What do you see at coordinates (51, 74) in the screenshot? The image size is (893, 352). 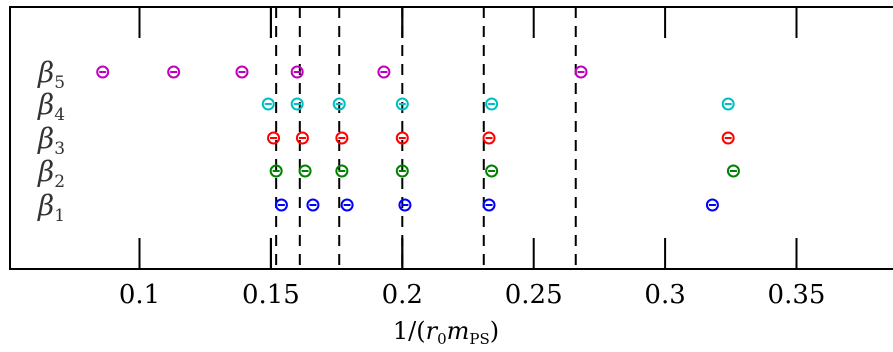 I see `row-label-β5: β5` at bounding box center [51, 74].